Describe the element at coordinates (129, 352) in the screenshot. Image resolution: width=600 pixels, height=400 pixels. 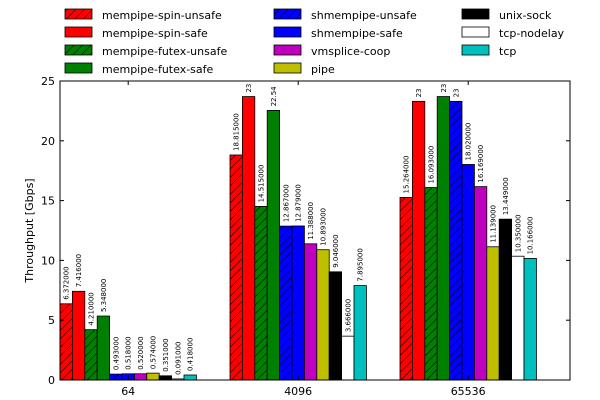
I see `value-label-shmempipe-safe-64: 0.518000` at that location.